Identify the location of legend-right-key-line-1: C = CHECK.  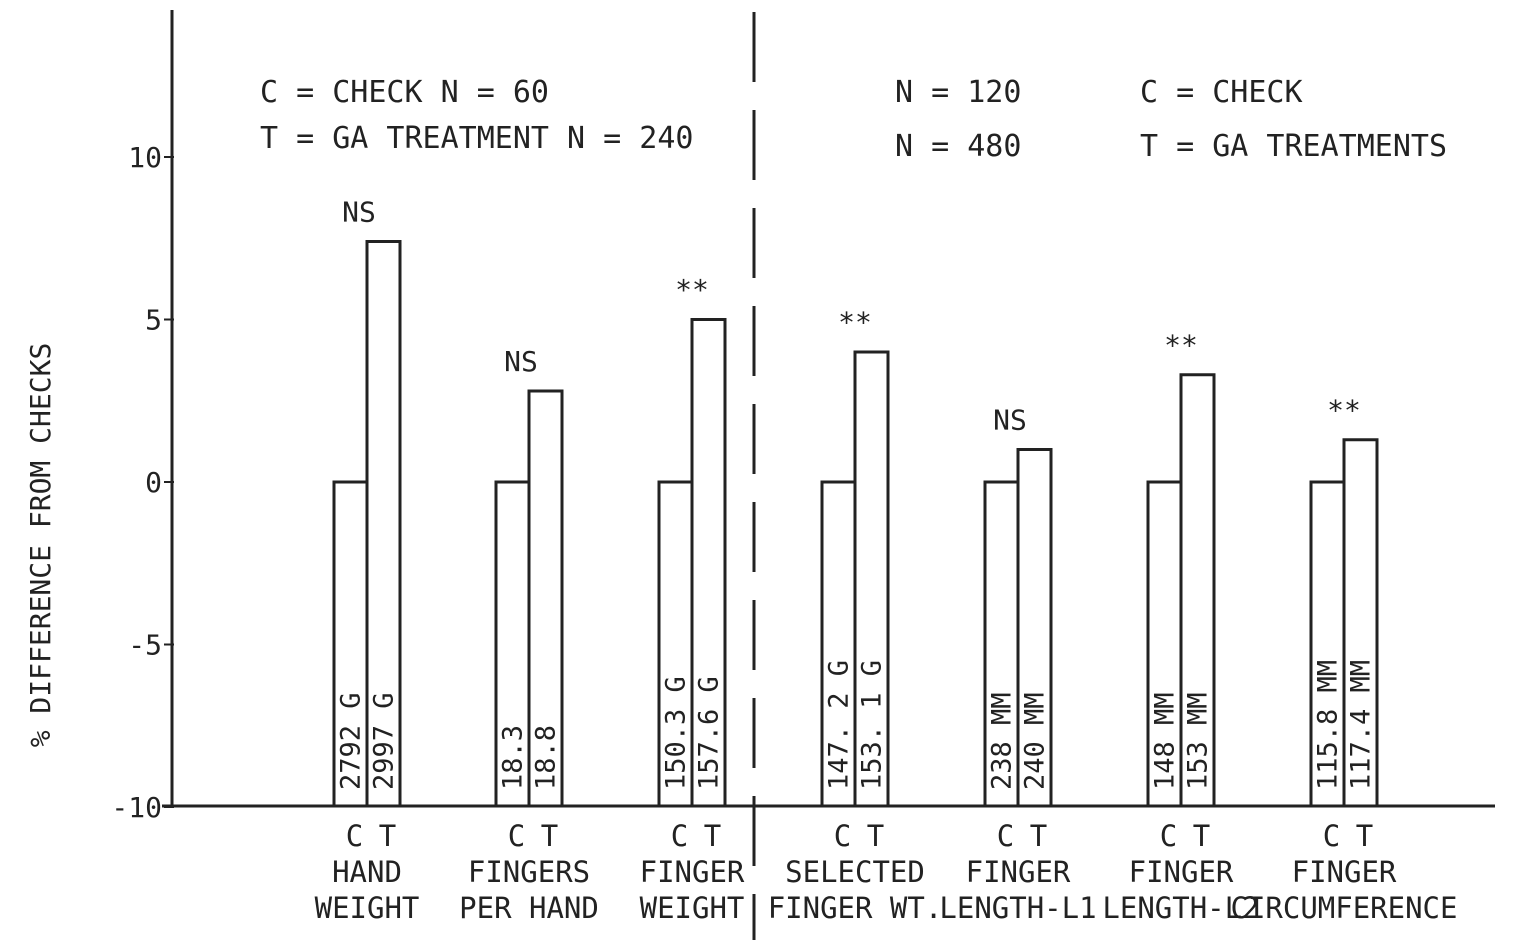
(1221, 92).